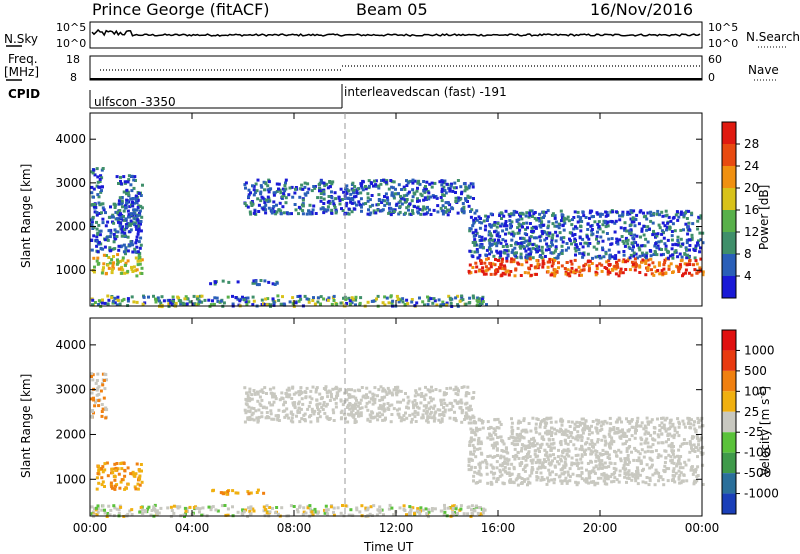 The height and width of the screenshot is (554, 800). What do you see at coordinates (729, 503) in the screenshot?
I see `velocity-colorbar-swatch` at bounding box center [729, 503].